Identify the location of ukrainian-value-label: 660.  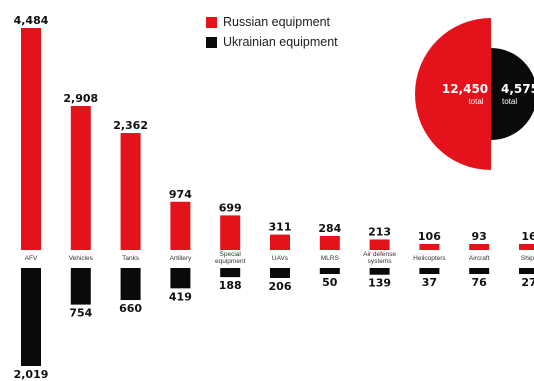
(130, 308).